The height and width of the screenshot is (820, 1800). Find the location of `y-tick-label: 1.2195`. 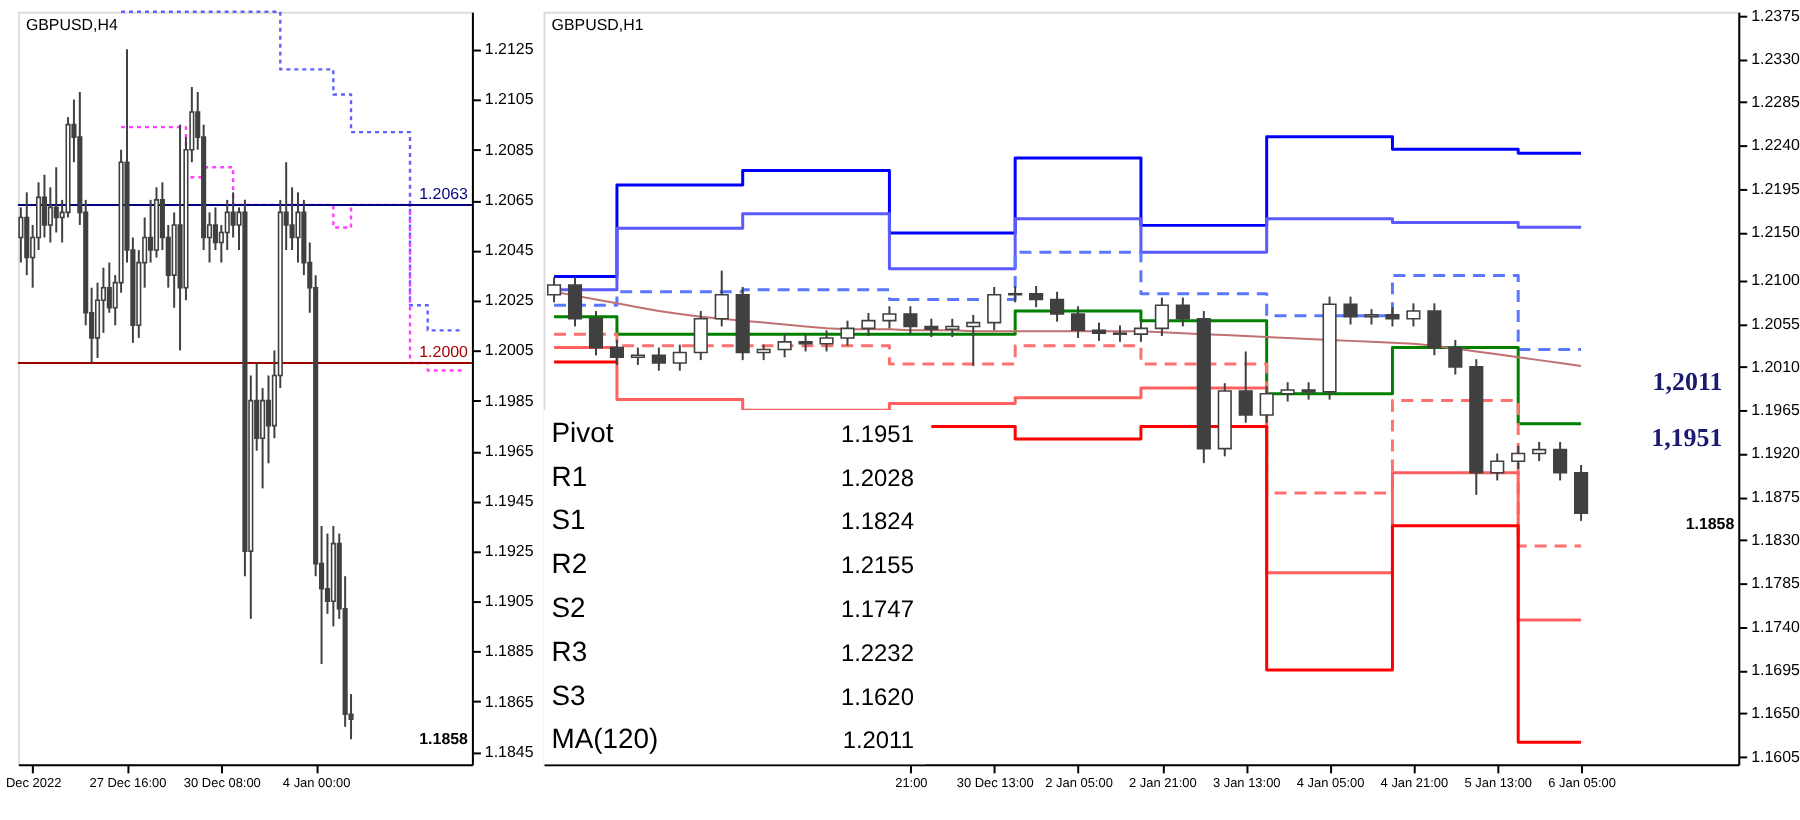

y-tick-label: 1.2195 is located at coordinates (1775, 188).